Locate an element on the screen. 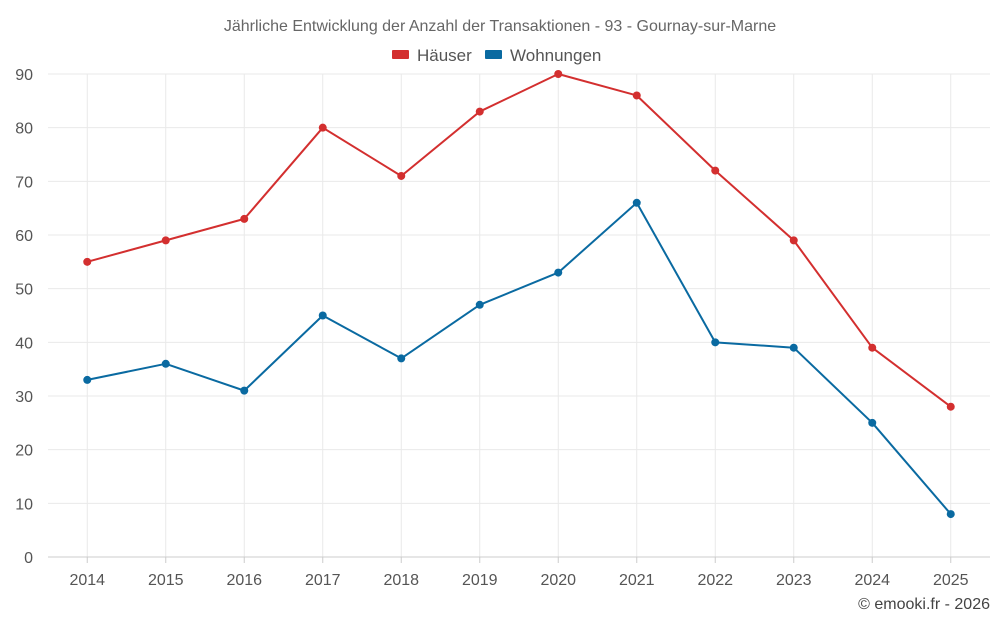  y-tick-label: 80 is located at coordinates (24, 129).